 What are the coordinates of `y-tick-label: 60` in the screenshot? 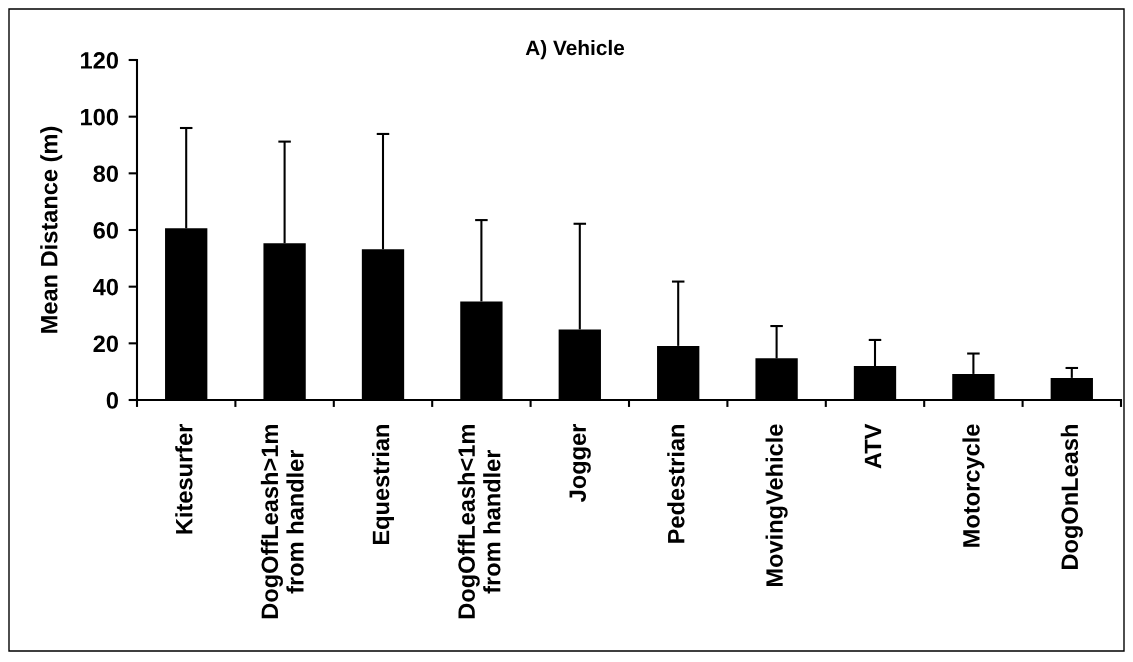 It's located at (105, 230).